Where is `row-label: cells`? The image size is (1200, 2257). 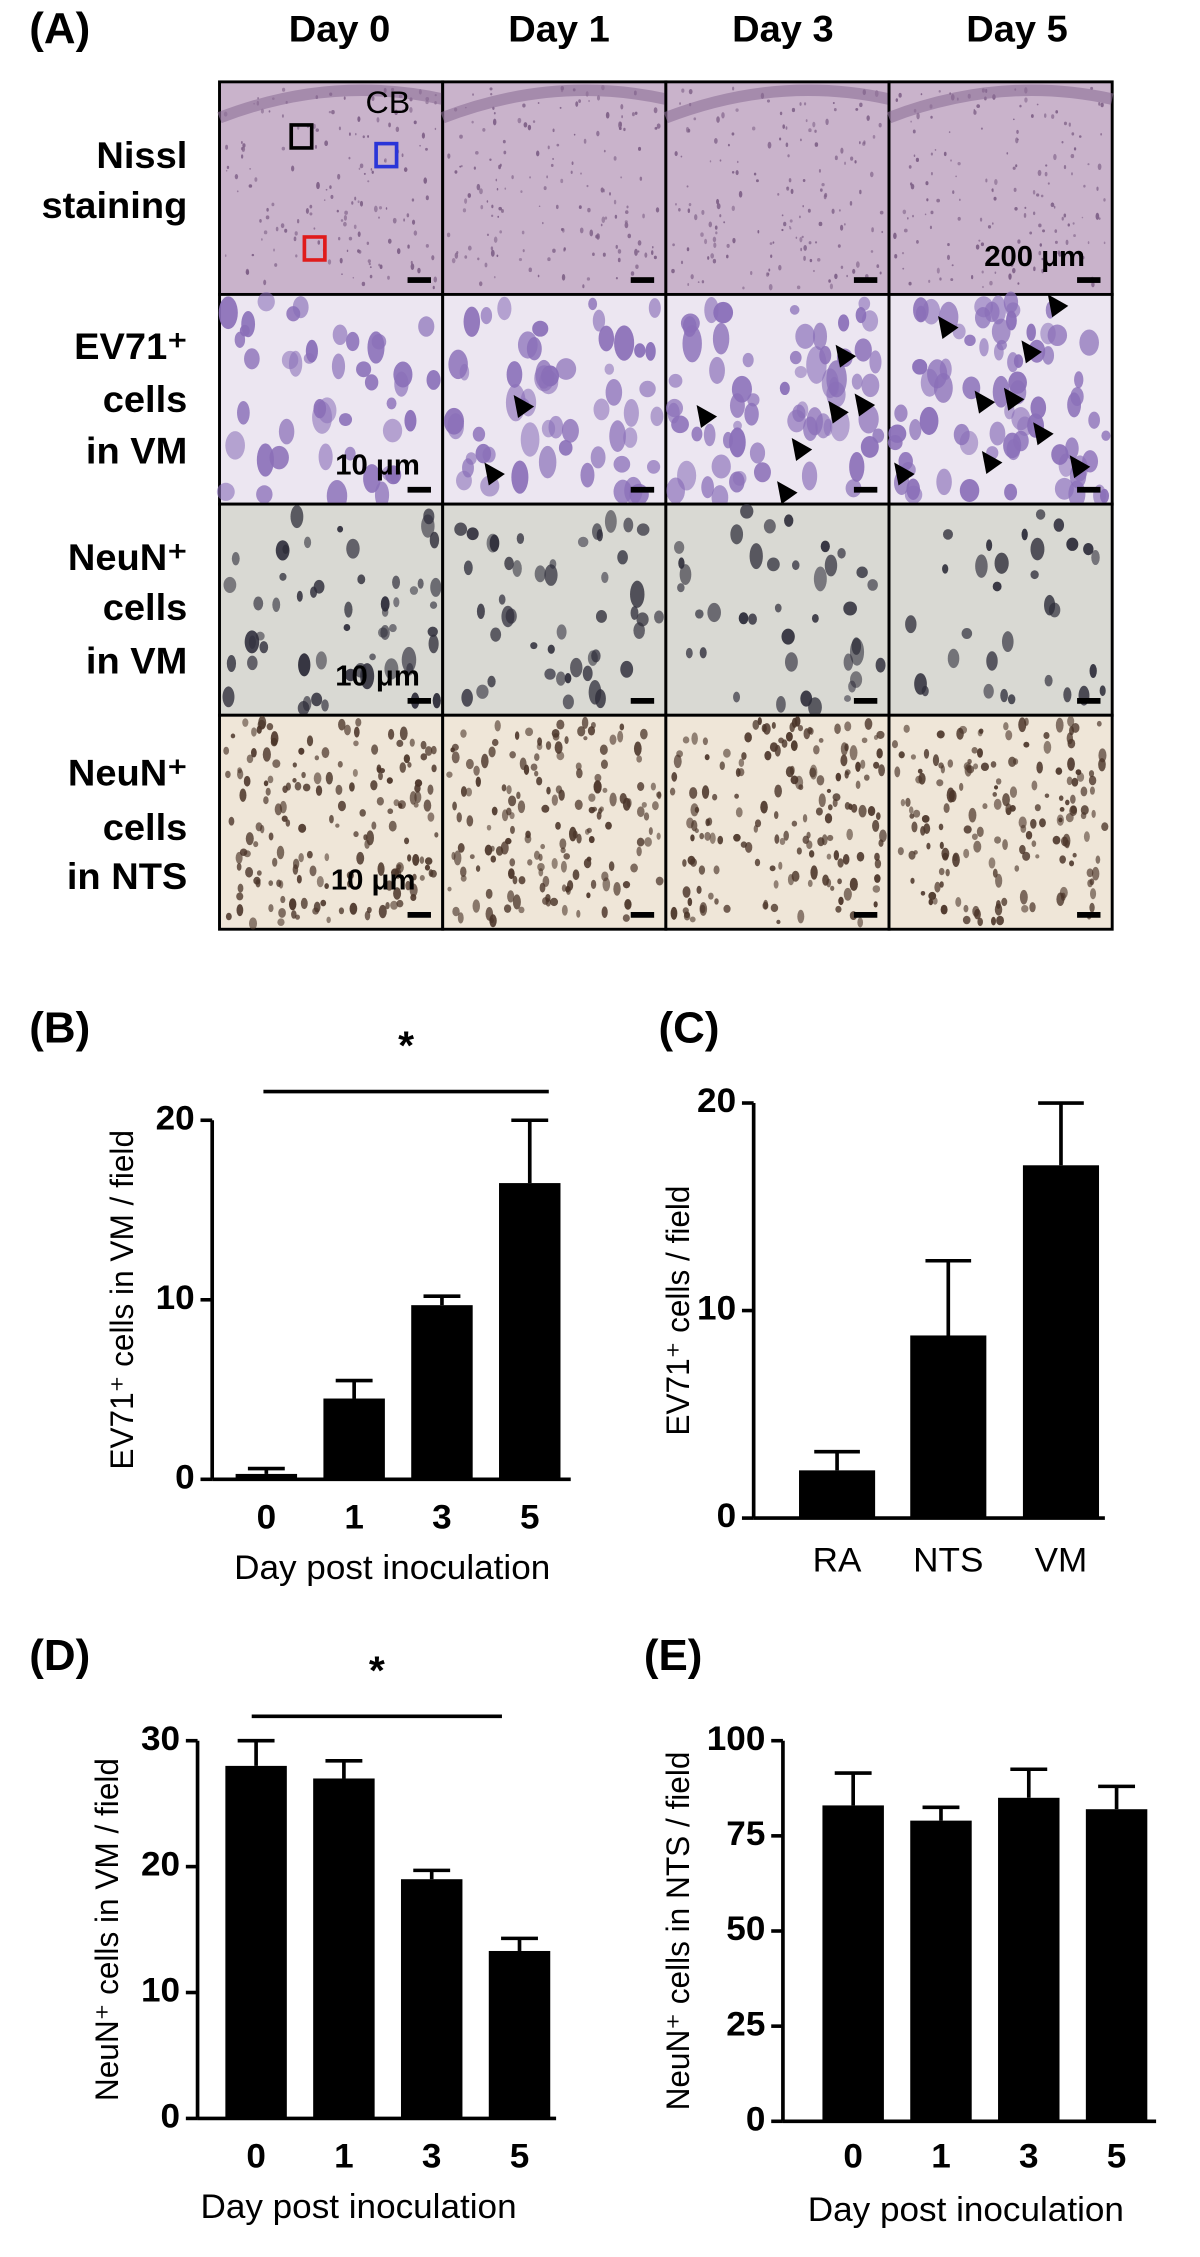 row-label: cells is located at coordinates (145, 608).